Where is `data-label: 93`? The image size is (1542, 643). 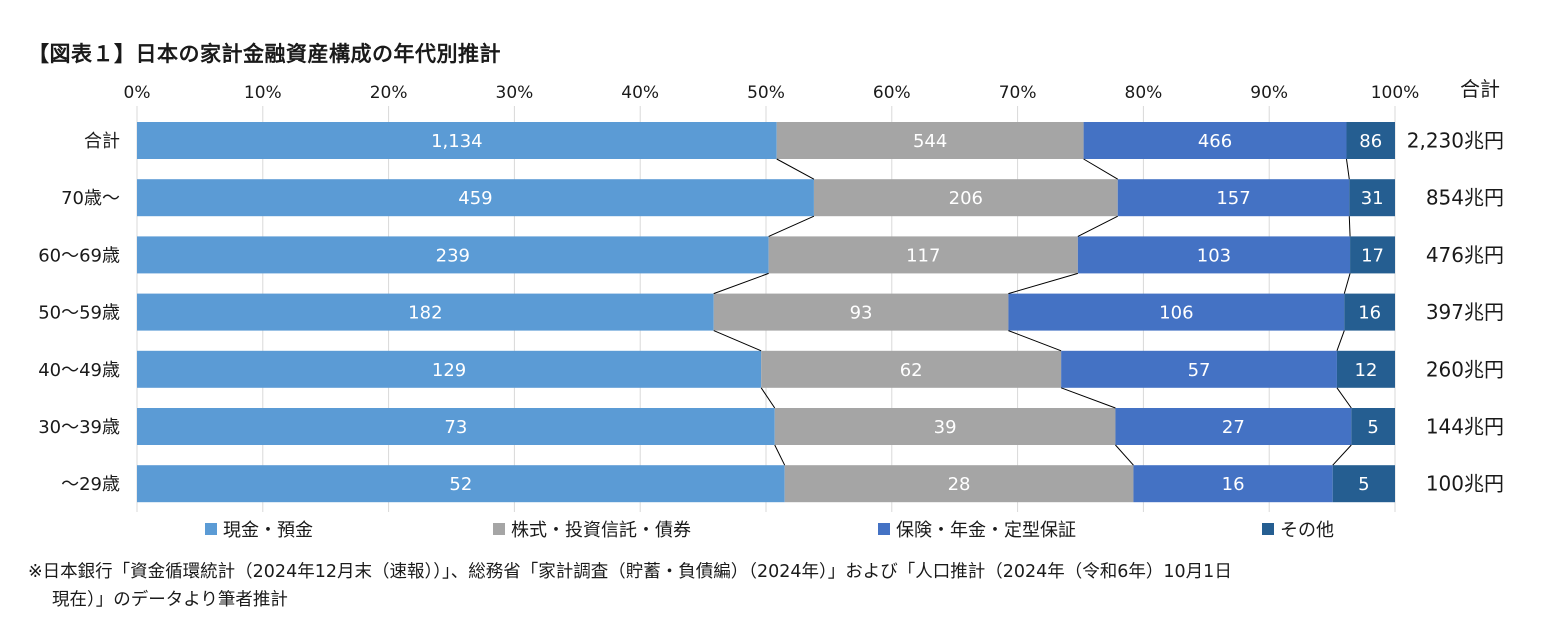 data-label: 93 is located at coordinates (861, 313).